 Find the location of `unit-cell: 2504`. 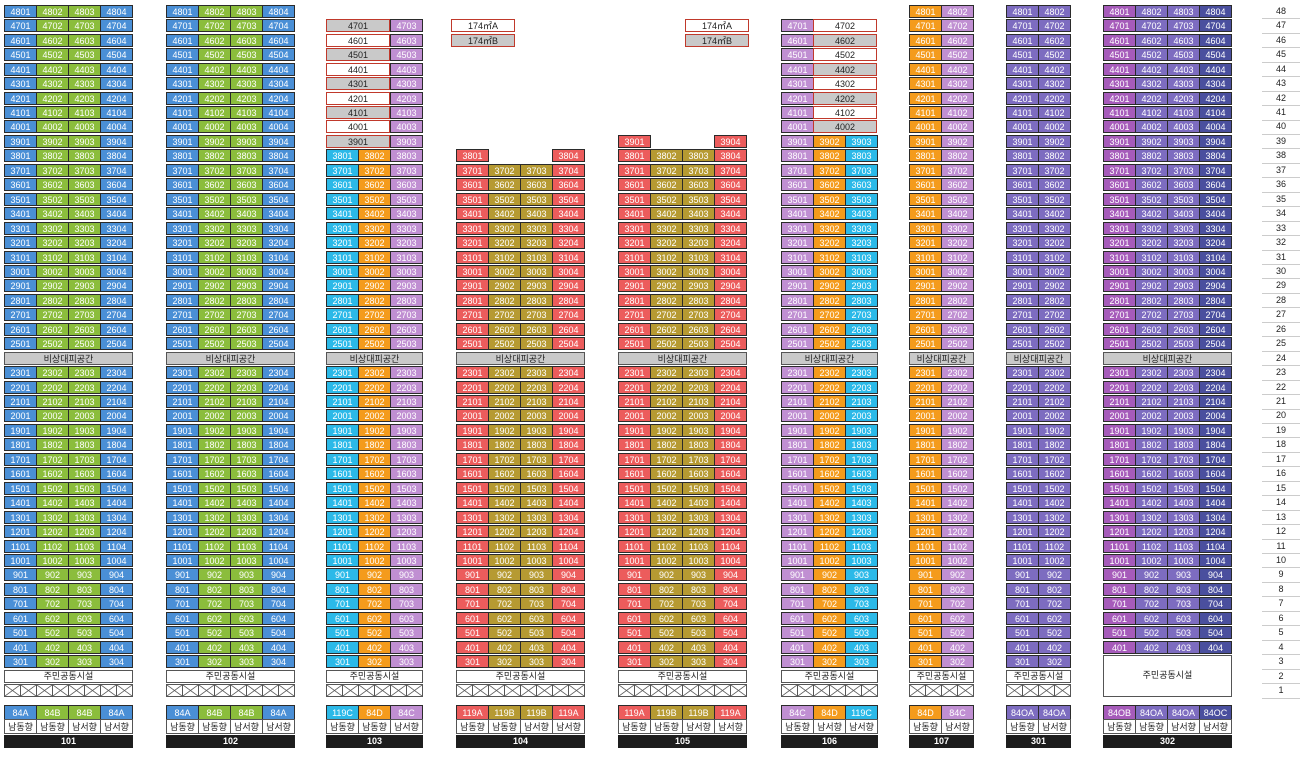

unit-cell: 2504 is located at coordinates (1215, 344).